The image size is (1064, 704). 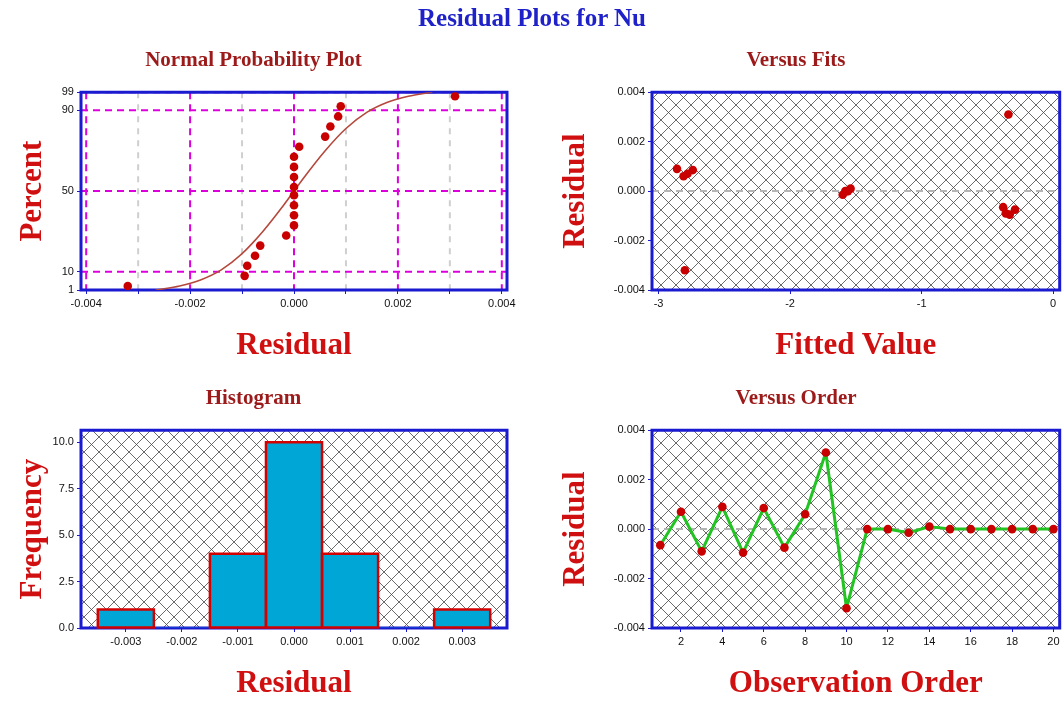 What do you see at coordinates (86, 302) in the screenshot?
I see `x-tick-label: -0.004` at bounding box center [86, 302].